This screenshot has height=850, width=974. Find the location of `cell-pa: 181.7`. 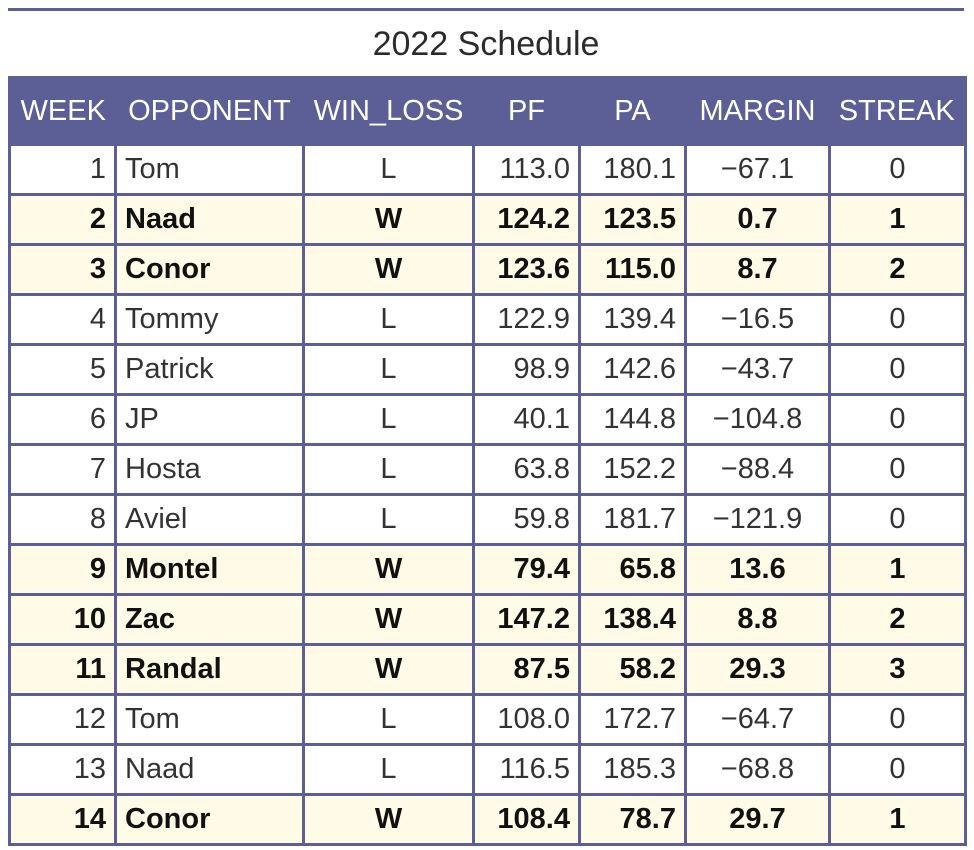

cell-pa: 181.7 is located at coordinates (632, 519).